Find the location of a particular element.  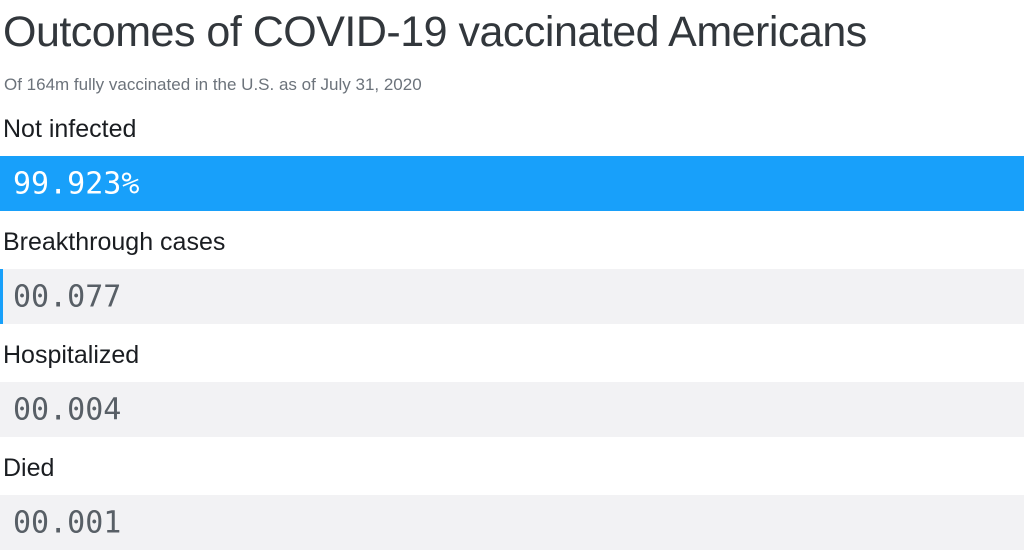

bar-track: 00.001 is located at coordinates (512, 522).